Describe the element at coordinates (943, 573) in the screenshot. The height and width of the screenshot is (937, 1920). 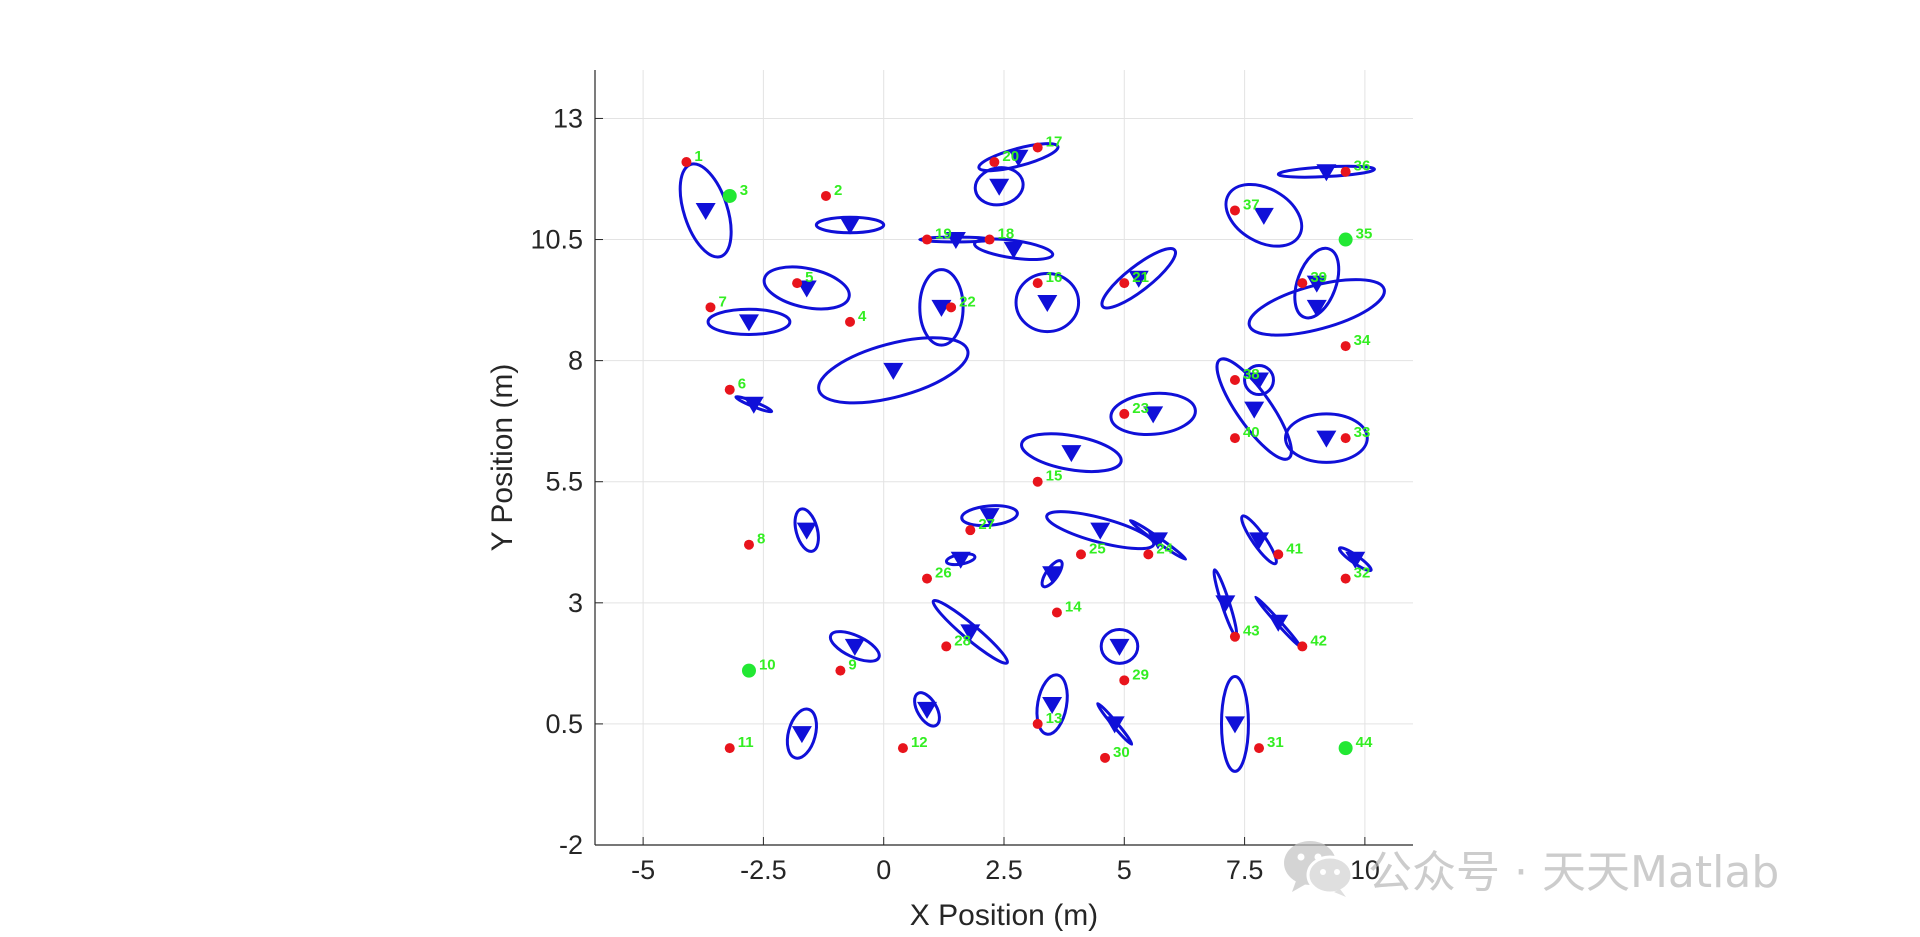
I see `node-label: 26` at that location.